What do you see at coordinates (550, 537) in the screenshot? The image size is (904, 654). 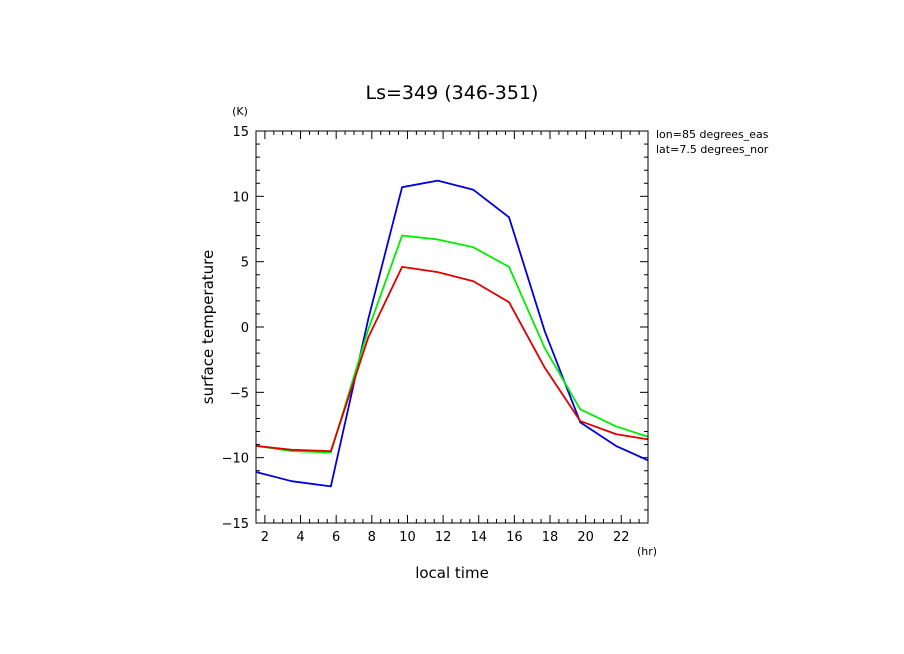 I see `x-tick-label: 18` at bounding box center [550, 537].